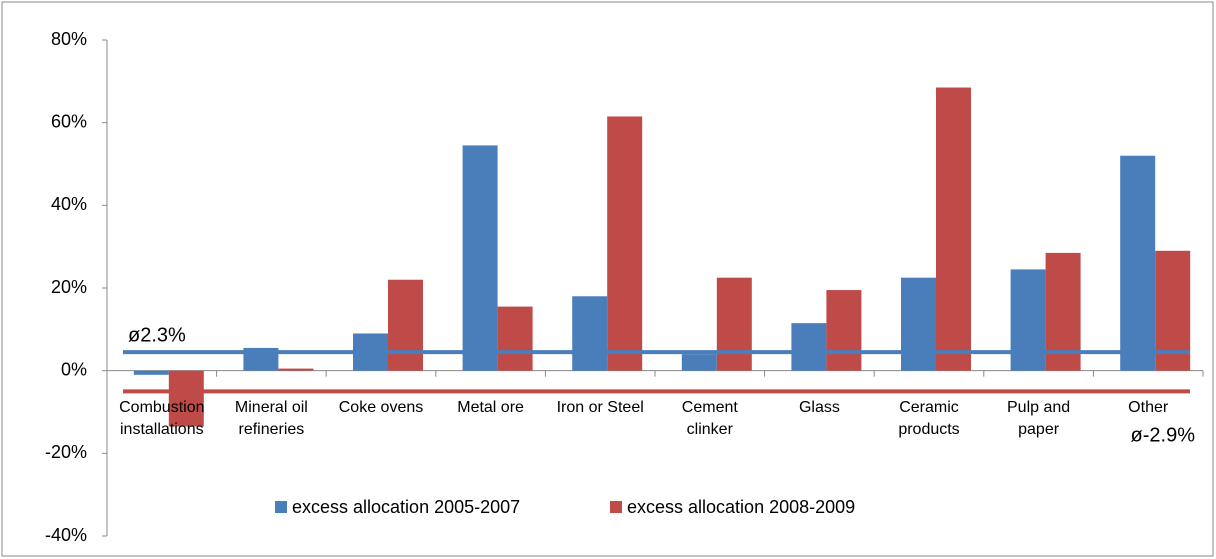 Image resolution: width=1216 pixels, height=559 pixels. I want to click on x-tick-label: Iron or Steel, so click(600, 407).